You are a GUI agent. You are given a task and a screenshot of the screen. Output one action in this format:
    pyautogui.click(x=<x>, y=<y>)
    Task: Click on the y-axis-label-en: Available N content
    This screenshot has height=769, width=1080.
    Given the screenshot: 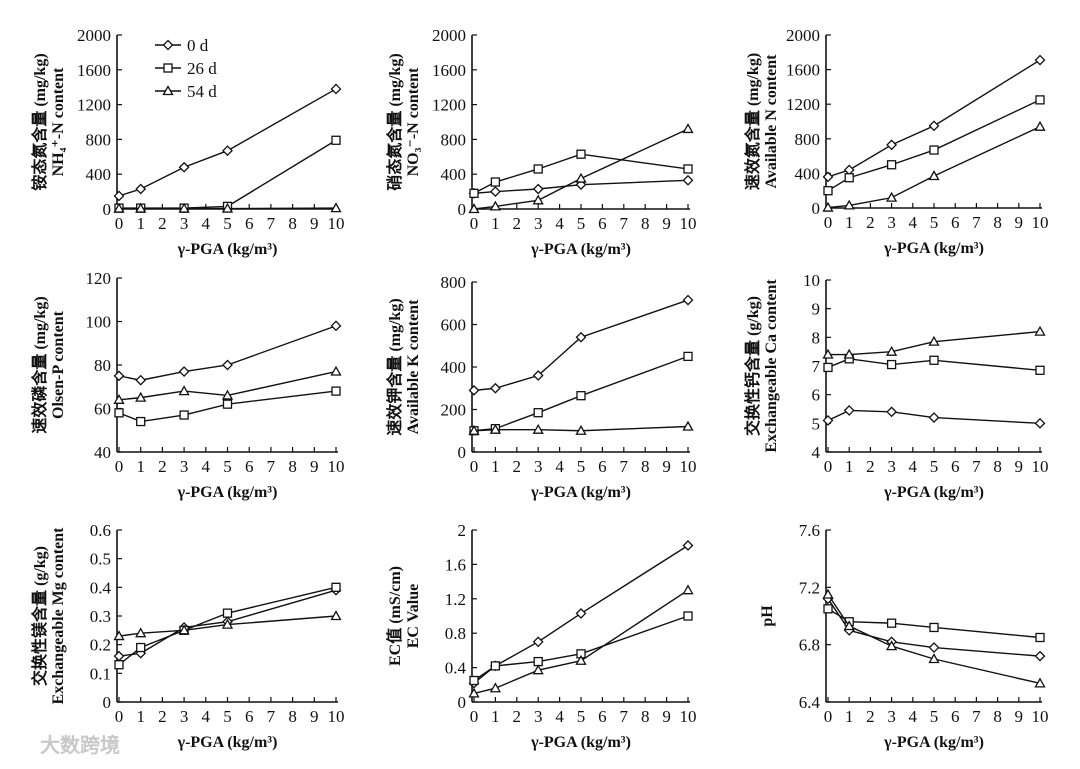 What is the action you would take?
    pyautogui.click(x=771, y=121)
    